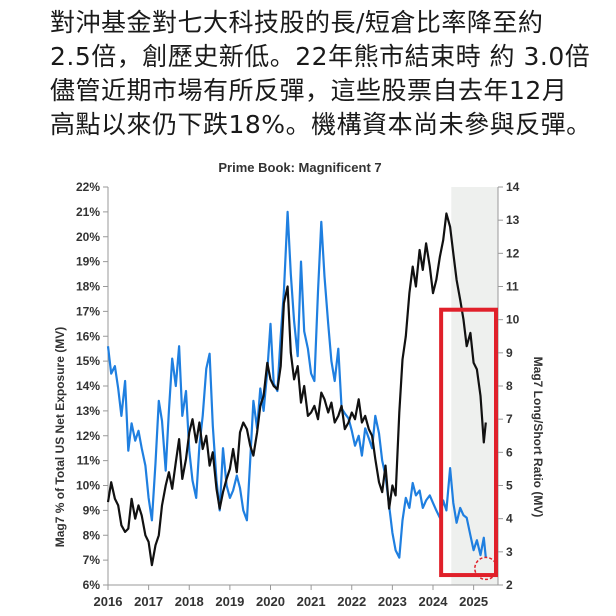  What do you see at coordinates (92, 585) in the screenshot?
I see `left-tick-label: 6%` at bounding box center [92, 585].